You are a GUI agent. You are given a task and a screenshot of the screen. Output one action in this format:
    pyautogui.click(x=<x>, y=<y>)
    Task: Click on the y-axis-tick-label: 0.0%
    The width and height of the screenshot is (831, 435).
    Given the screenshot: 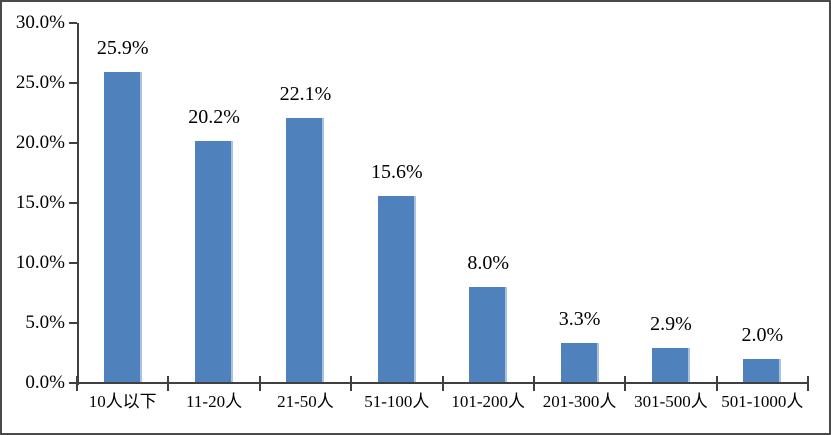 What is the action you would take?
    pyautogui.click(x=45, y=382)
    